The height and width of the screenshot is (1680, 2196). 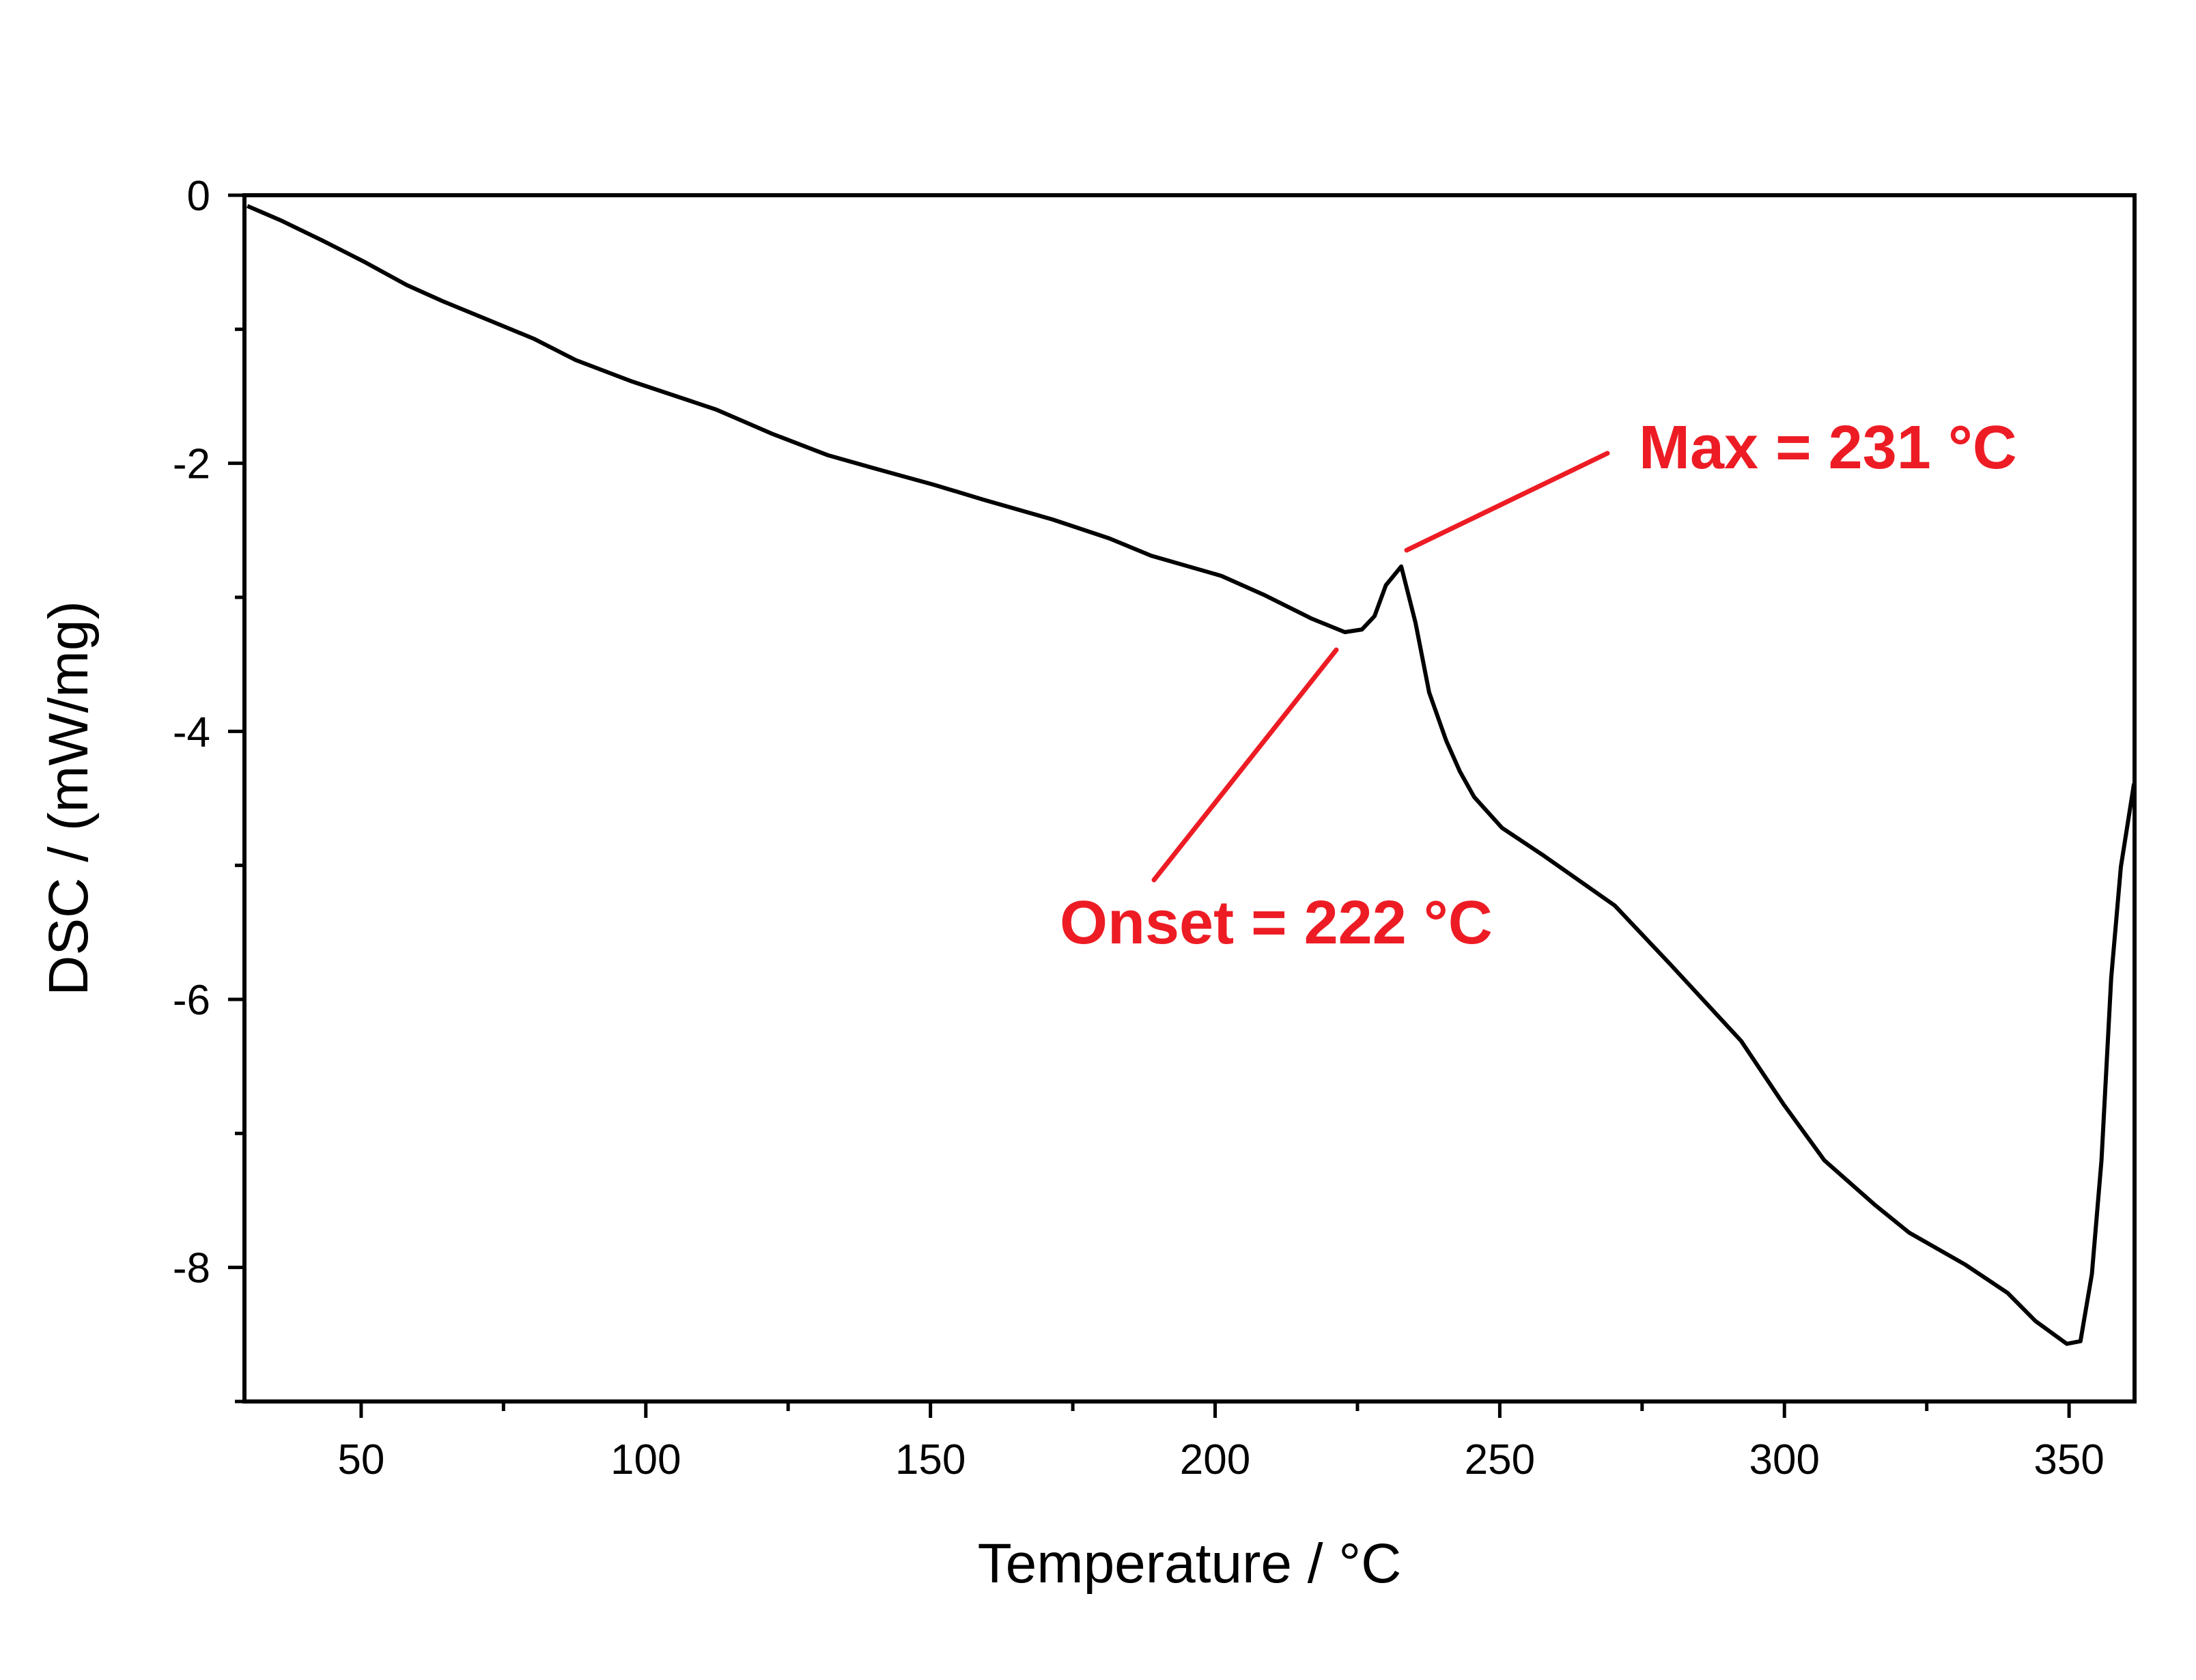 What do you see at coordinates (1507, 502) in the screenshot?
I see `max-leader-line` at bounding box center [1507, 502].